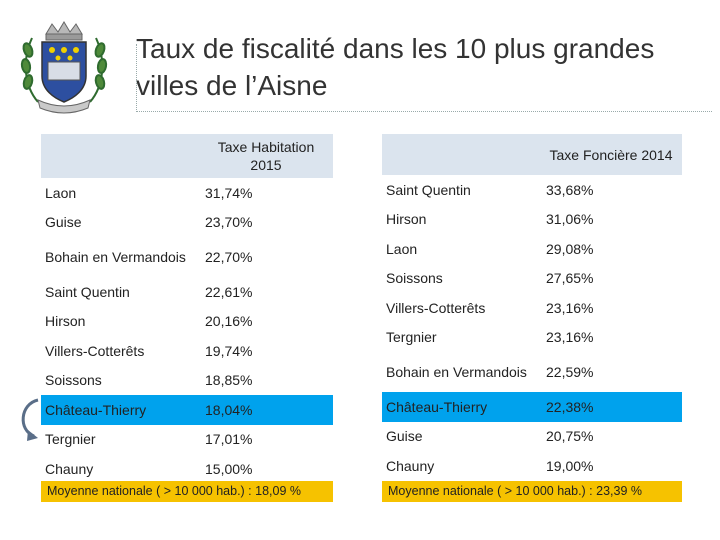 This screenshot has width=720, height=540. I want to click on table-row: Guise 23,70%, so click(187, 223).